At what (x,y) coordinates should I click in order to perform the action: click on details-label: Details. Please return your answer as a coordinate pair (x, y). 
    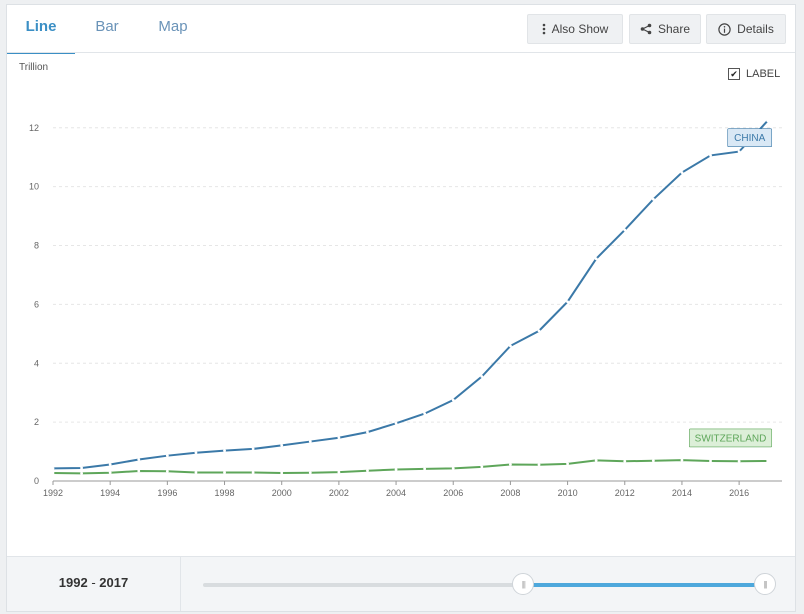
    Looking at the image, I should click on (755, 29).